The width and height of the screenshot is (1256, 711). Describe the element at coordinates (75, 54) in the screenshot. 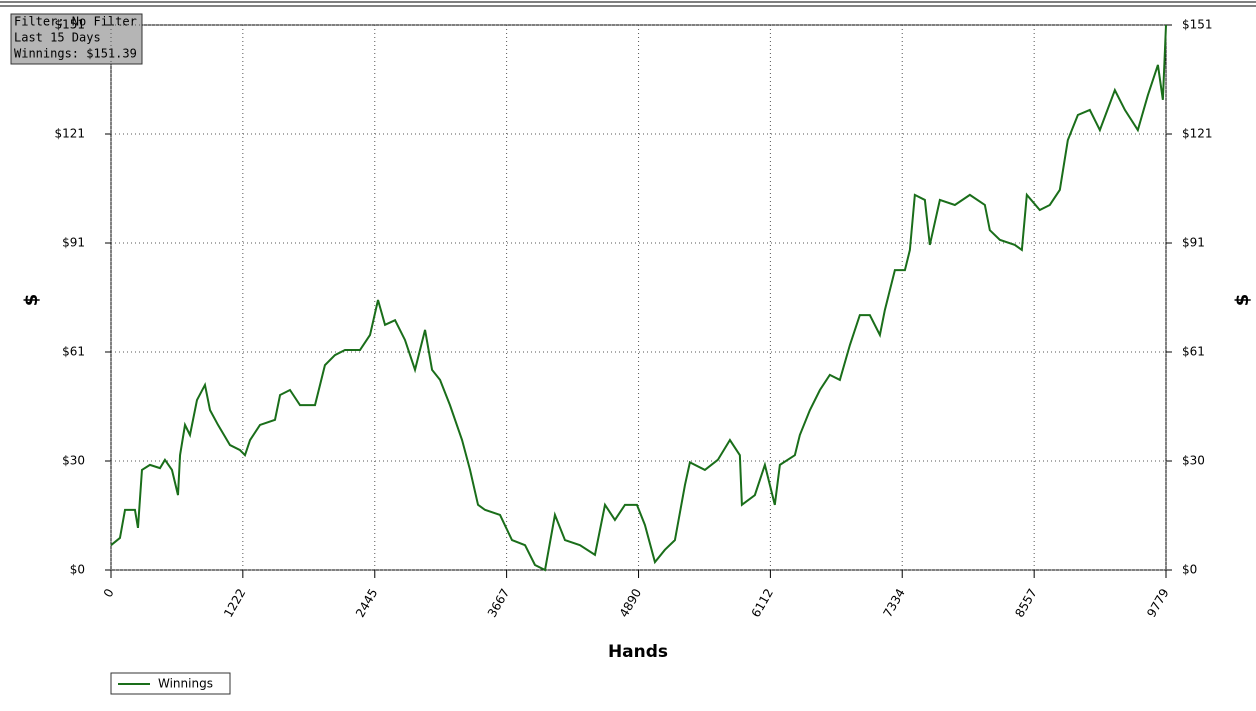

I see `info-line: Winnings: $151.39` at that location.